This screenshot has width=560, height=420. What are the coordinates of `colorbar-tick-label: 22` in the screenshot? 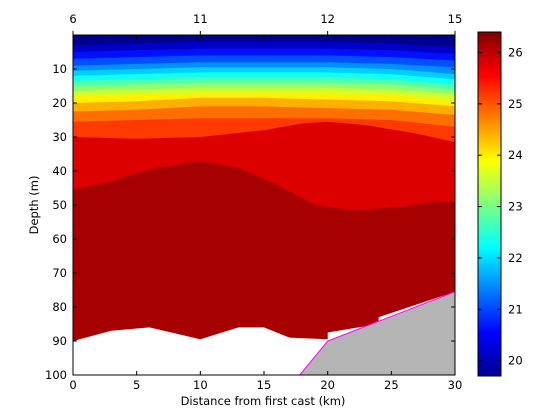 It's located at (515, 258).